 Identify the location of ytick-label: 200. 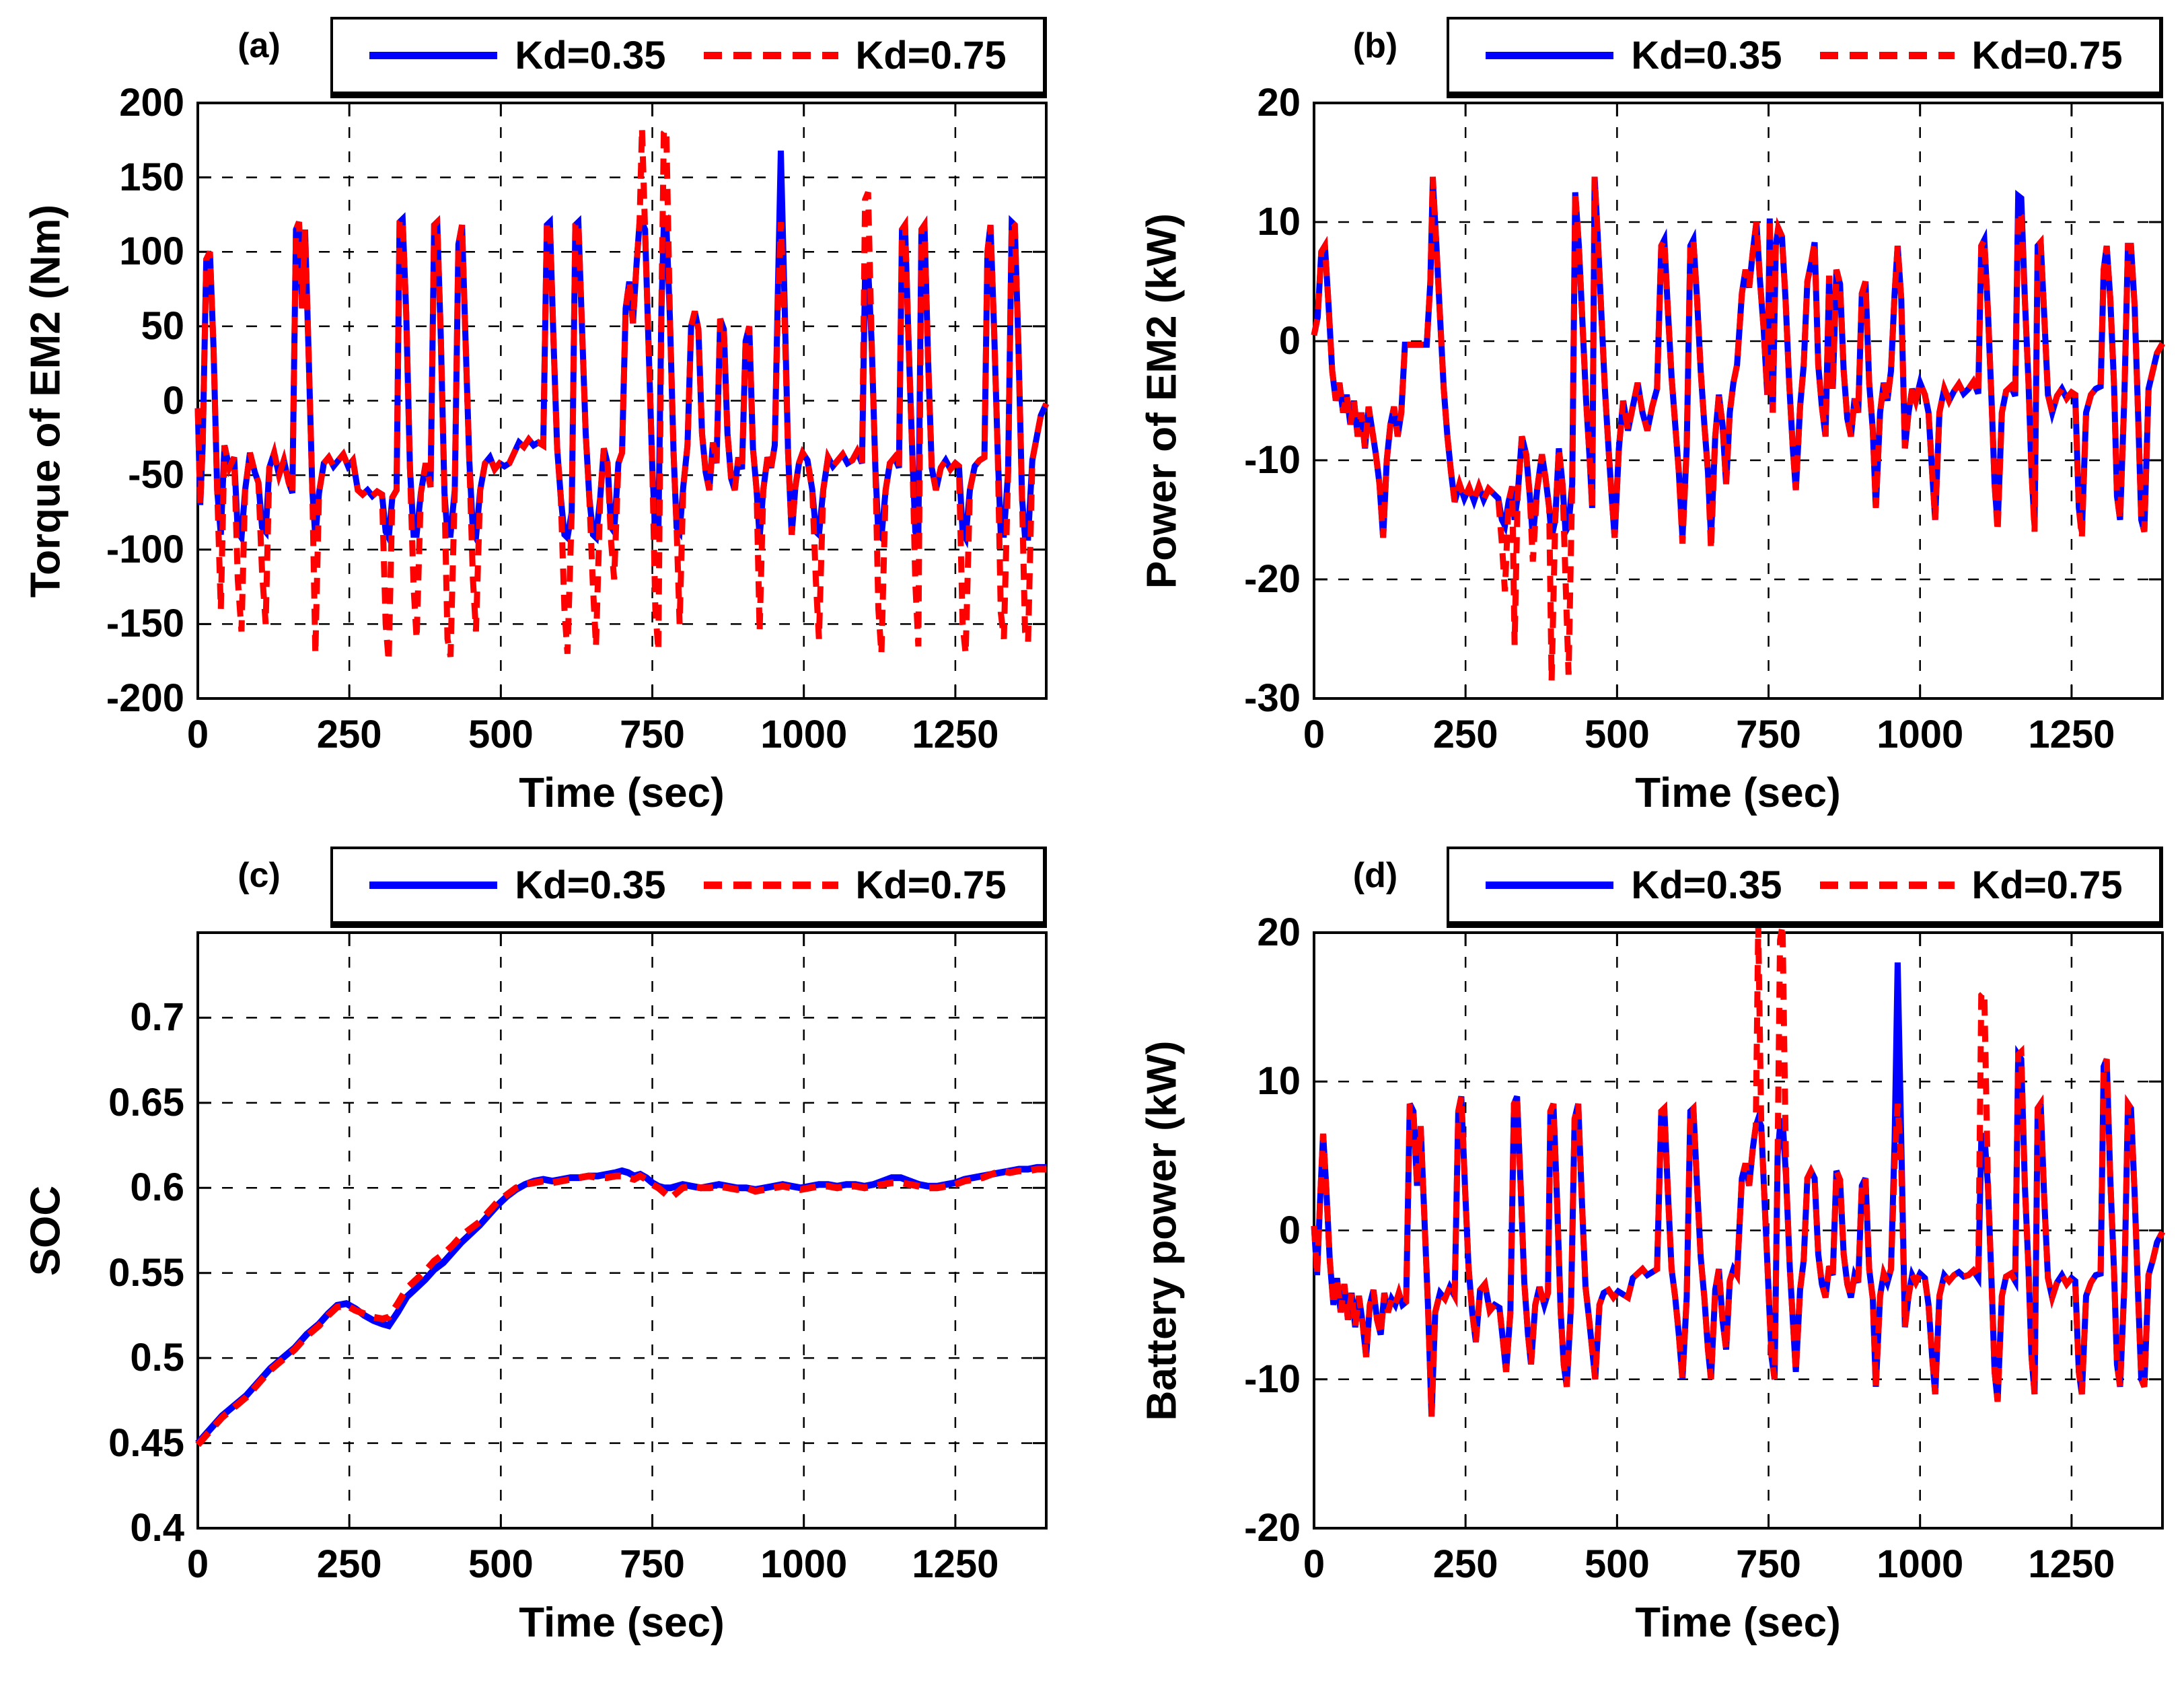
(151, 103).